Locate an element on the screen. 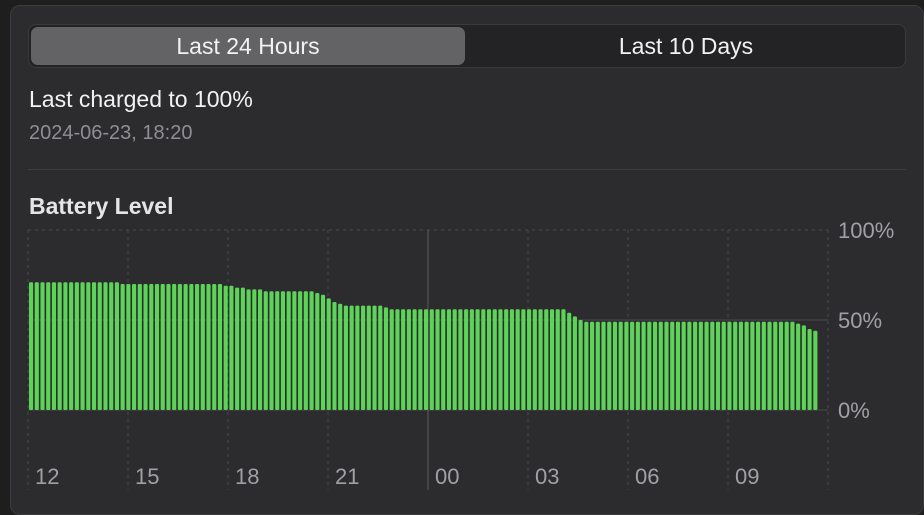  y-tick-label: 50% is located at coordinates (860, 320).